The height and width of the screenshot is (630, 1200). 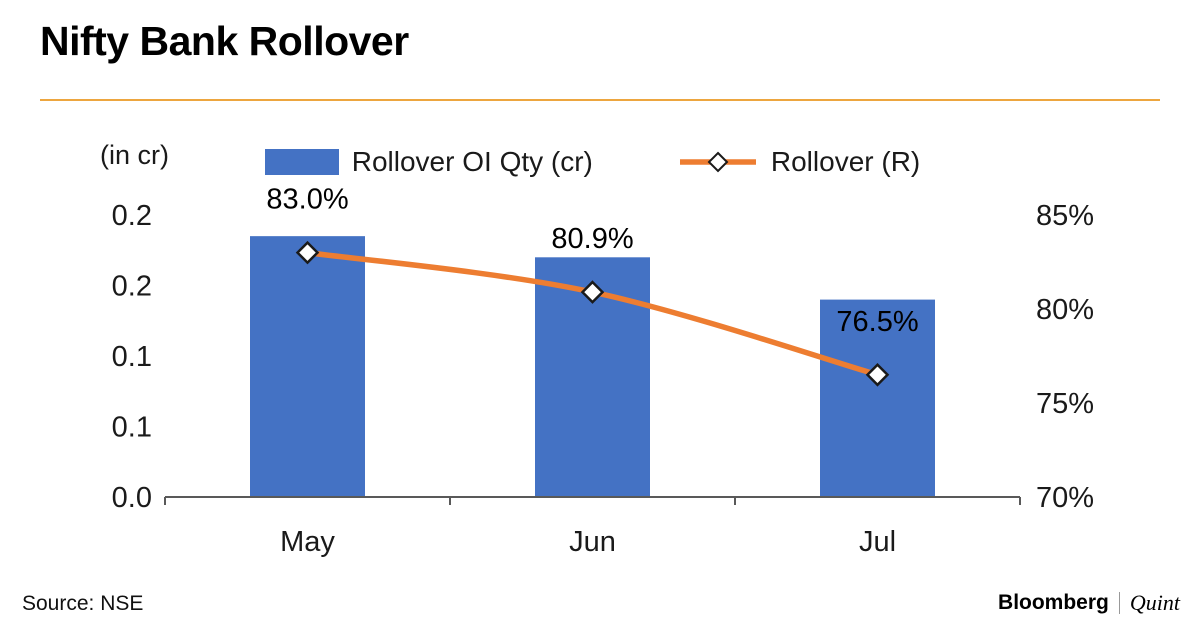 I want to click on legend-line-marker, so click(x=718, y=162).